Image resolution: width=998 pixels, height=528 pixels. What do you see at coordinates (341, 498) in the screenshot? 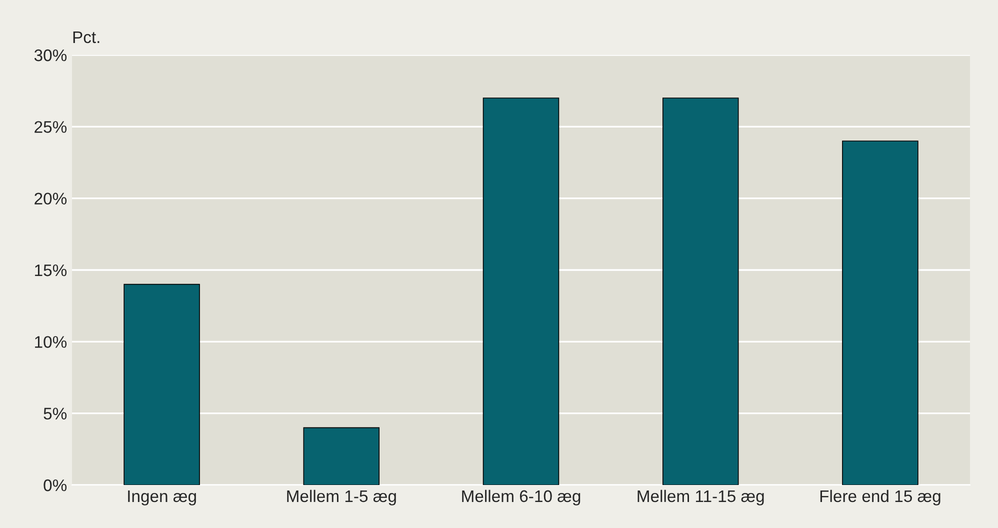
I see `x-tick-label: Mellem 1-5 æg` at bounding box center [341, 498].